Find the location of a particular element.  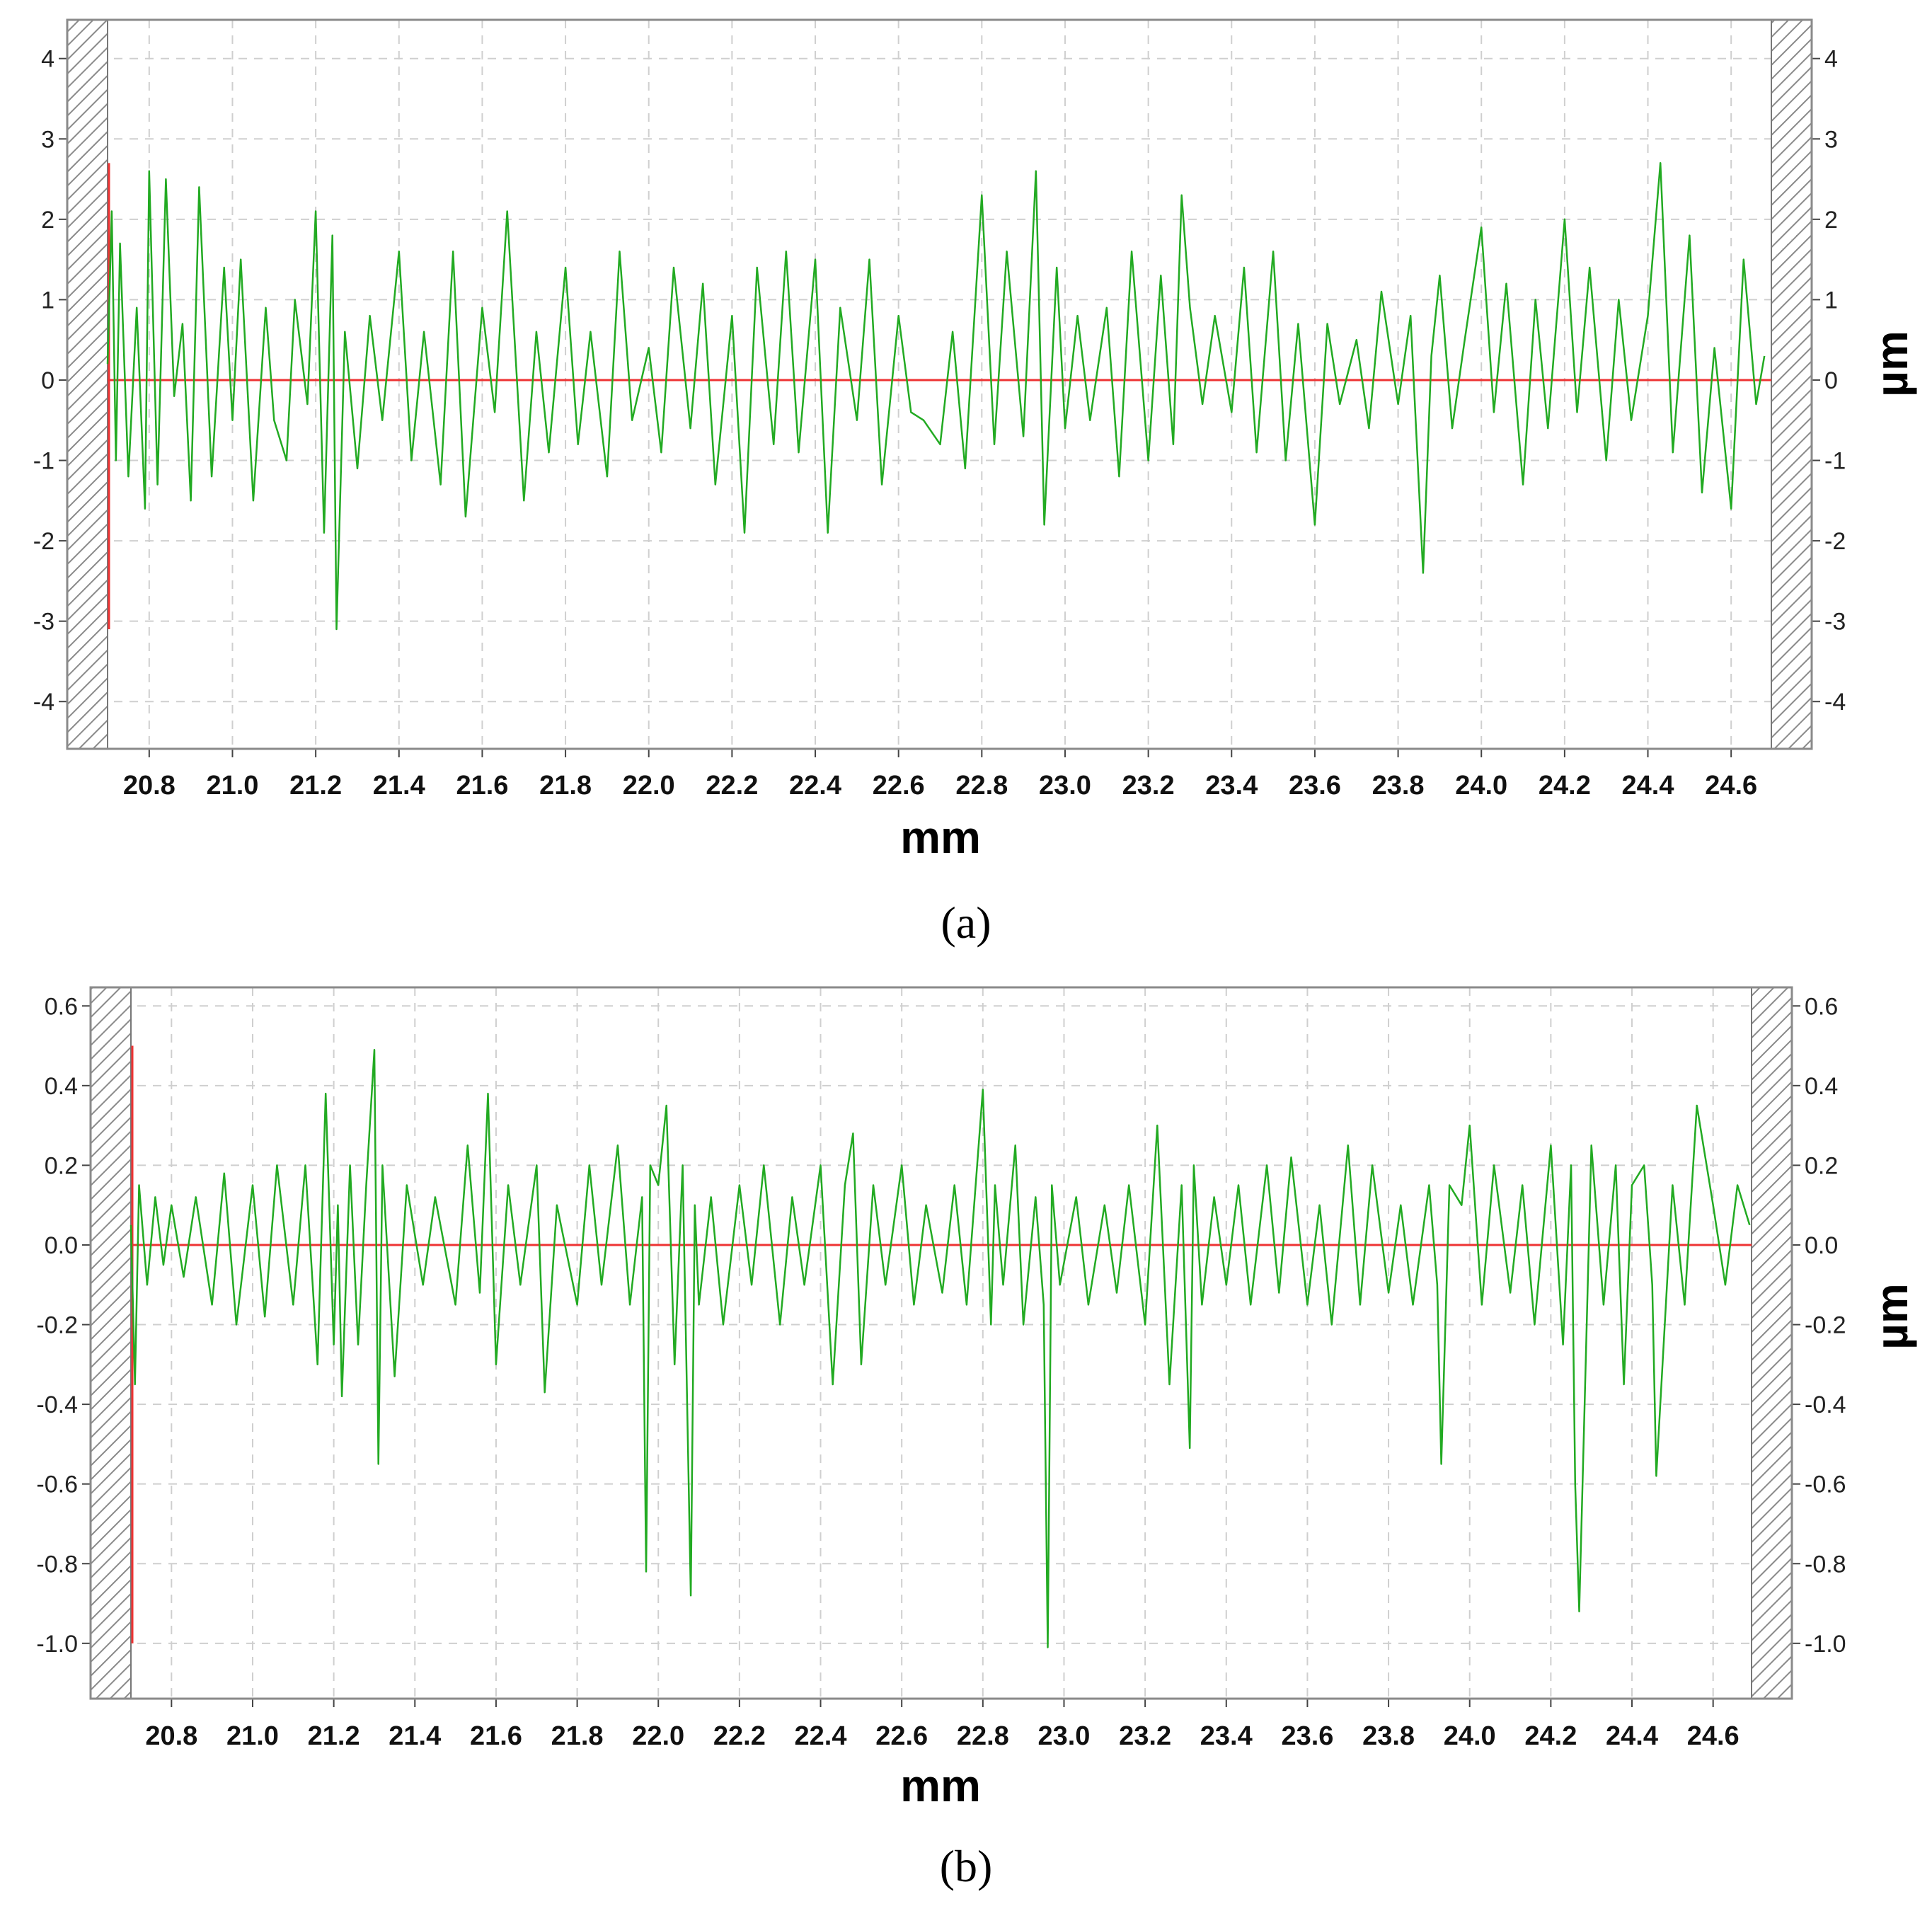

y-tick-label-left: 0.0 is located at coordinates (62, 1245).